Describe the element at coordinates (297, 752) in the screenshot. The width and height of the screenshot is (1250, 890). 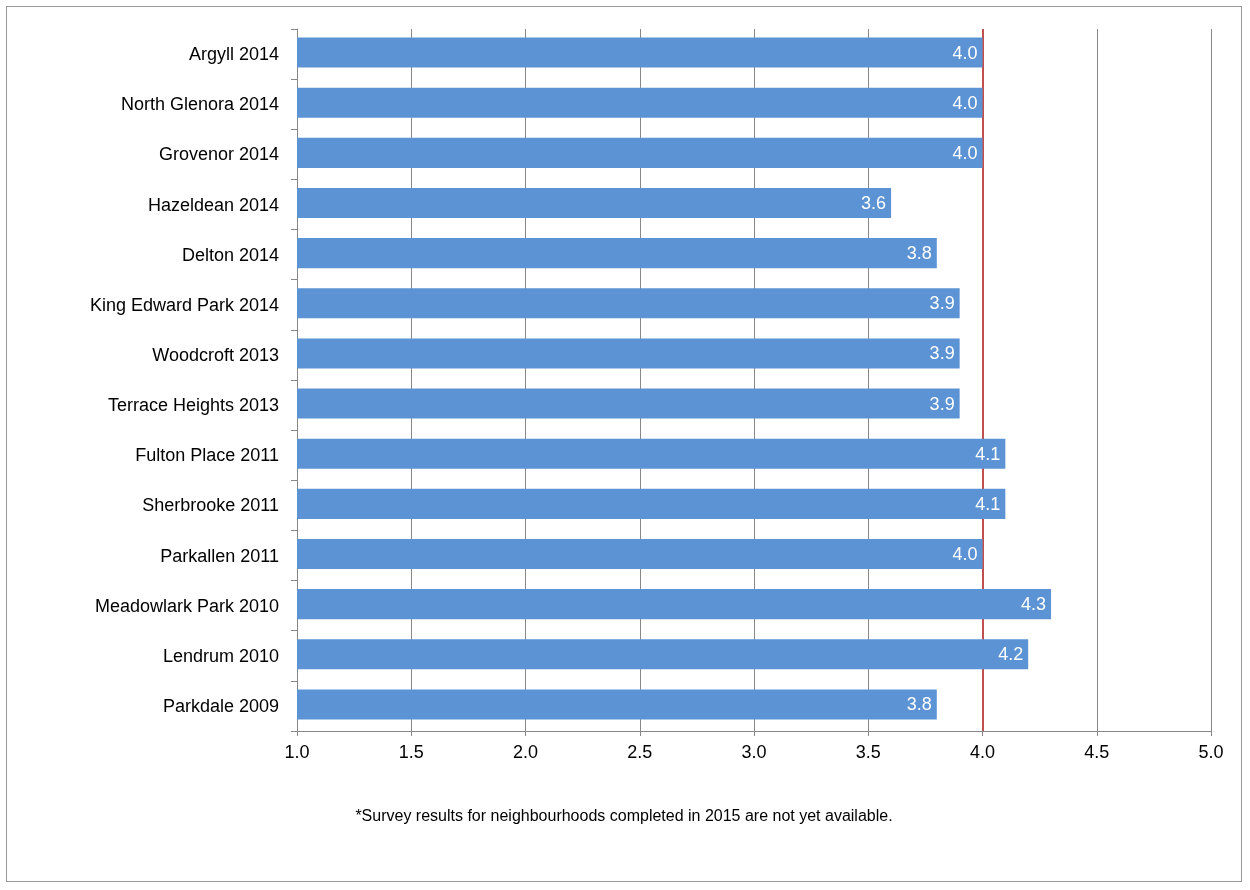
I see `x-tick-label: 1.0` at that location.